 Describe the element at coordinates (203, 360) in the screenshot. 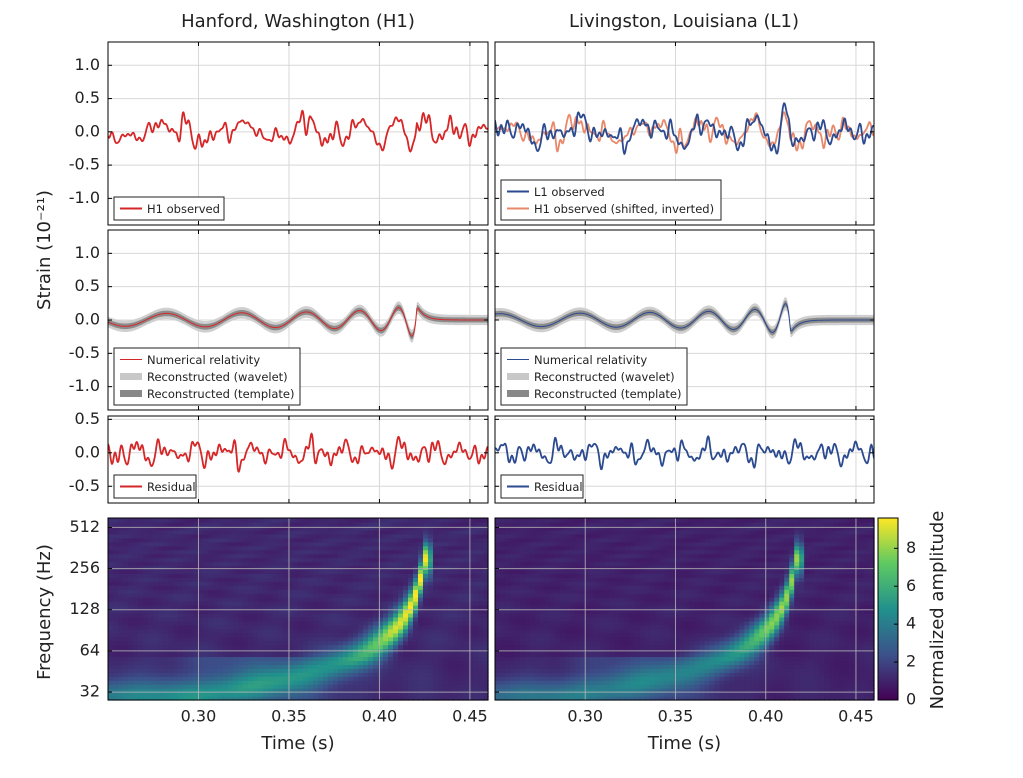

I see `h1-reconstruction-legend-label-0: Numerical relativity` at that location.